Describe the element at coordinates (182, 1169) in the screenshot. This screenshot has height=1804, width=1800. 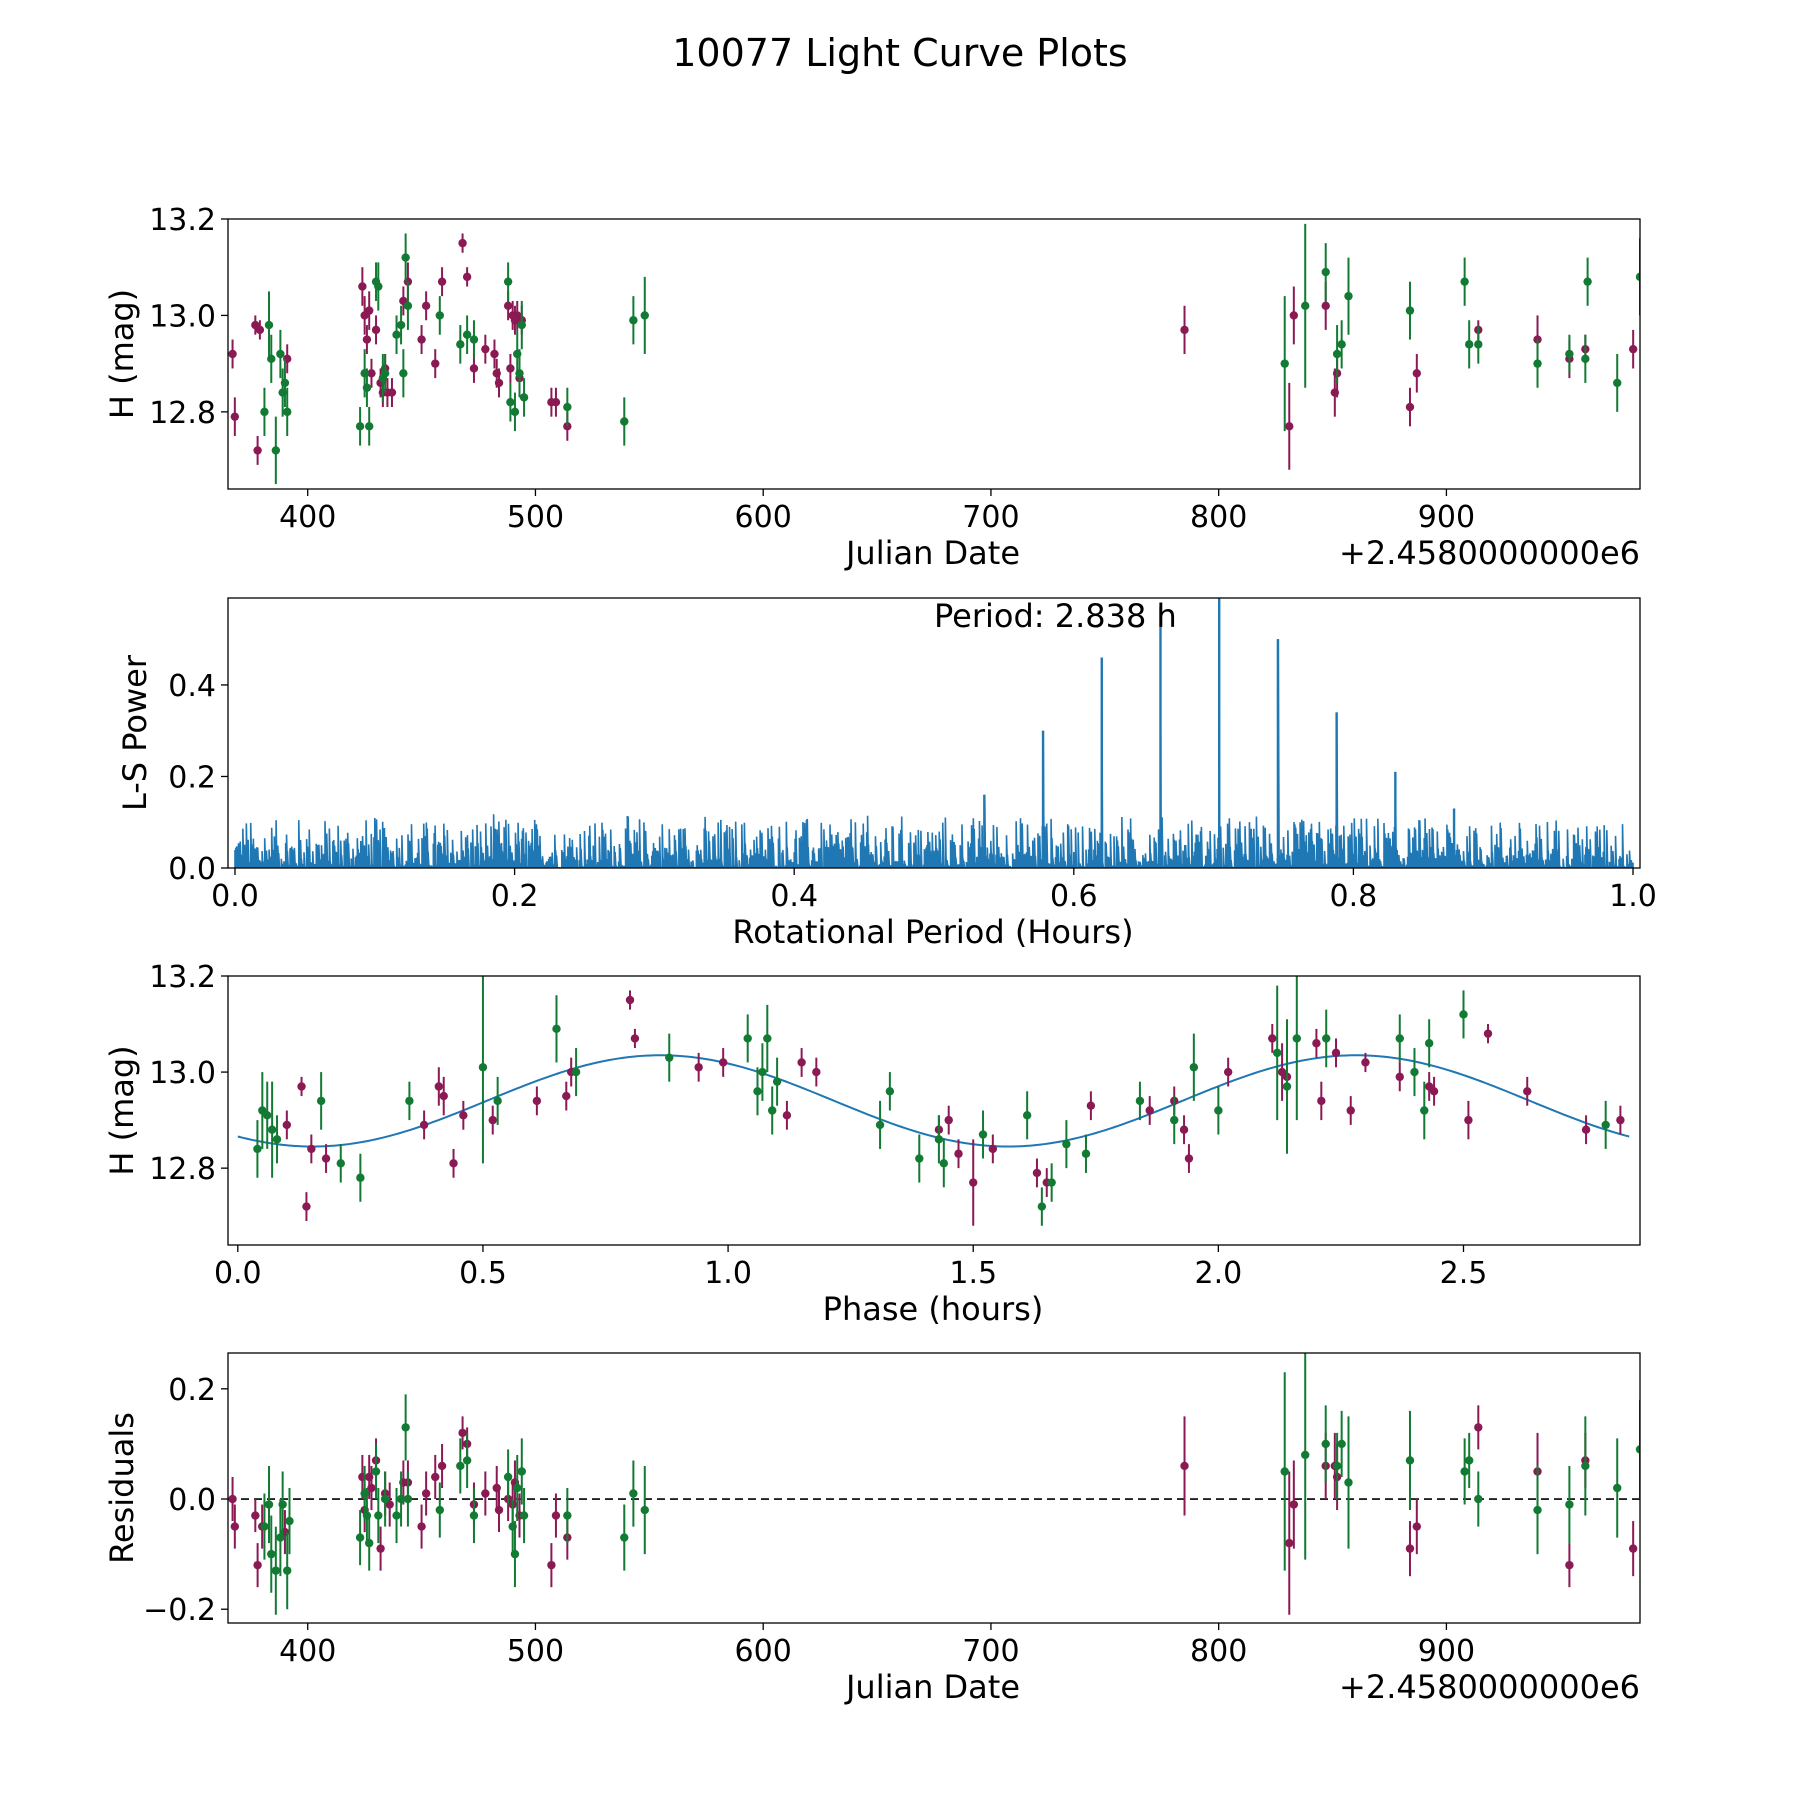
I see `y-tick-label: 12.8` at that location.